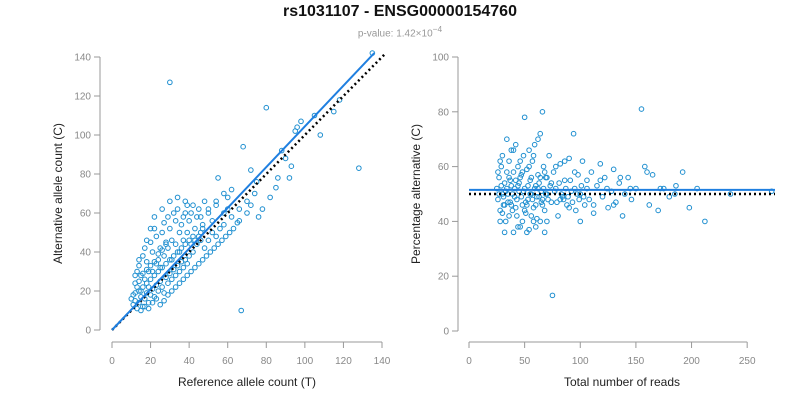 The height and width of the screenshot is (400, 800). I want to click on panel2-y-tick-label: 80, so click(444, 112).